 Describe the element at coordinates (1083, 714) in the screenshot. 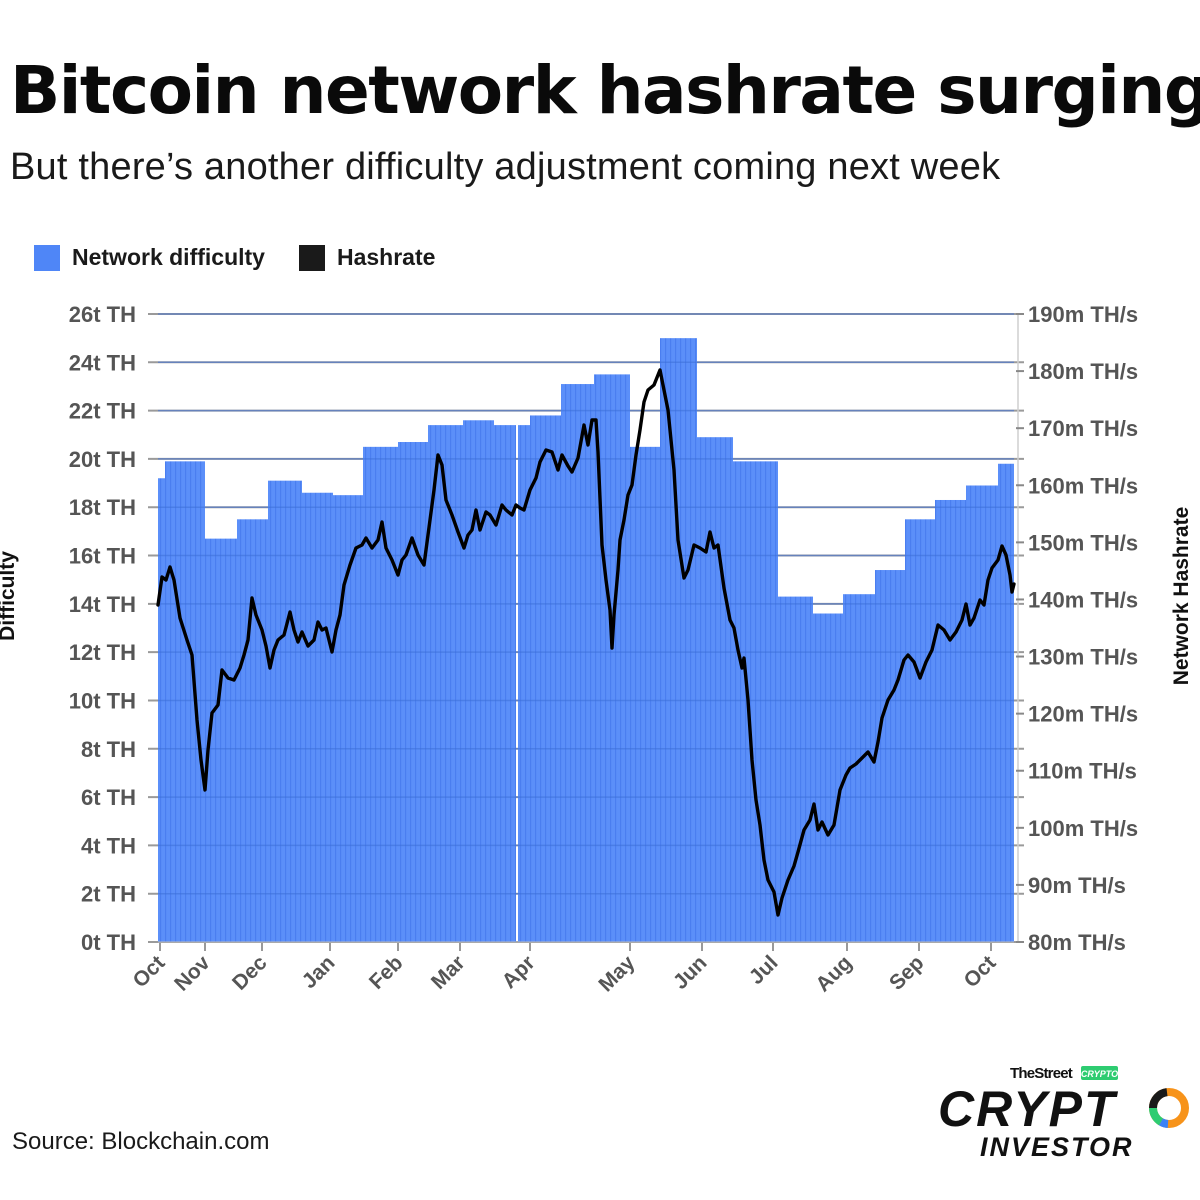

I see `right-tick-label: 120m TH/s` at that location.